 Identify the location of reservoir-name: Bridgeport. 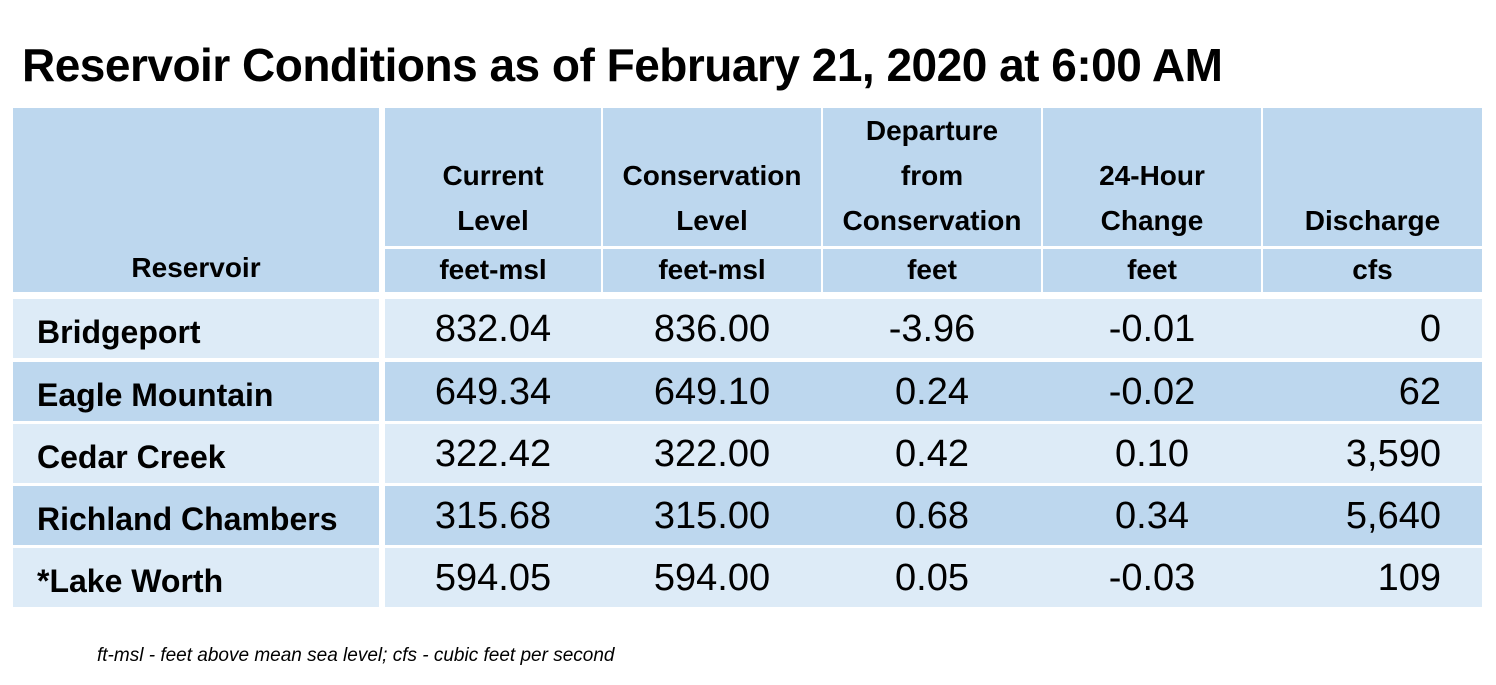
(119, 332).